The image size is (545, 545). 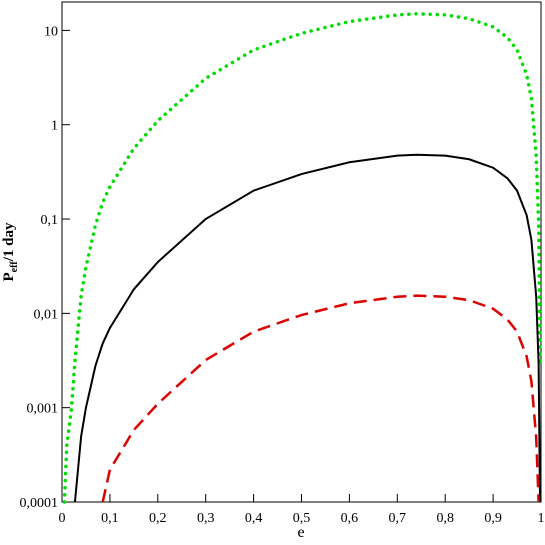 What do you see at coordinates (9, 242) in the screenshot?
I see `y-label-rest: /1 day` at bounding box center [9, 242].